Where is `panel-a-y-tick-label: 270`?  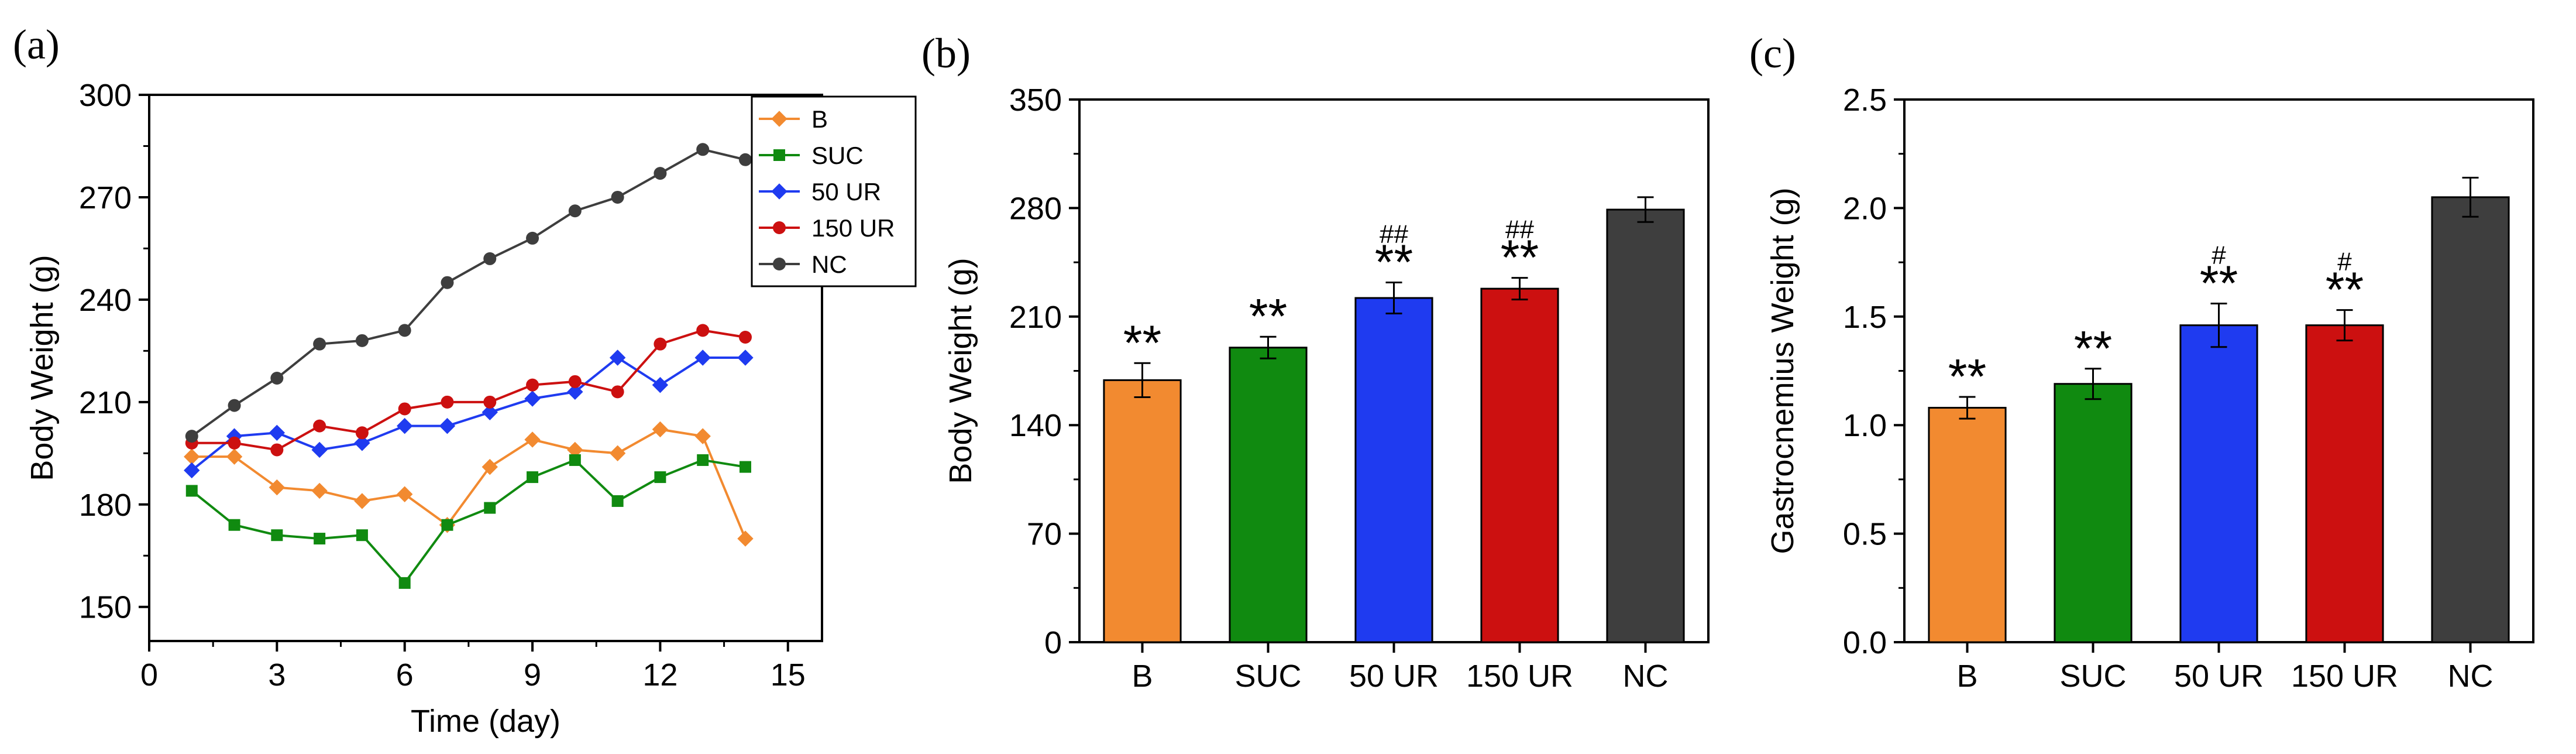 panel-a-y-tick-label: 270 is located at coordinates (105, 197).